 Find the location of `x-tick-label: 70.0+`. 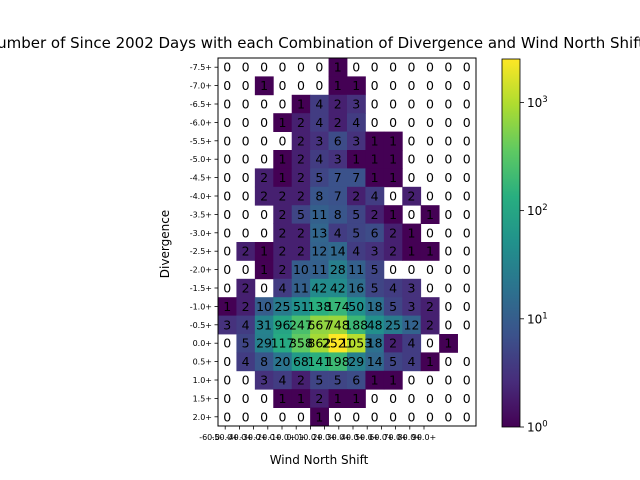

x-tick-label: 70.0+ is located at coordinates (395, 437).